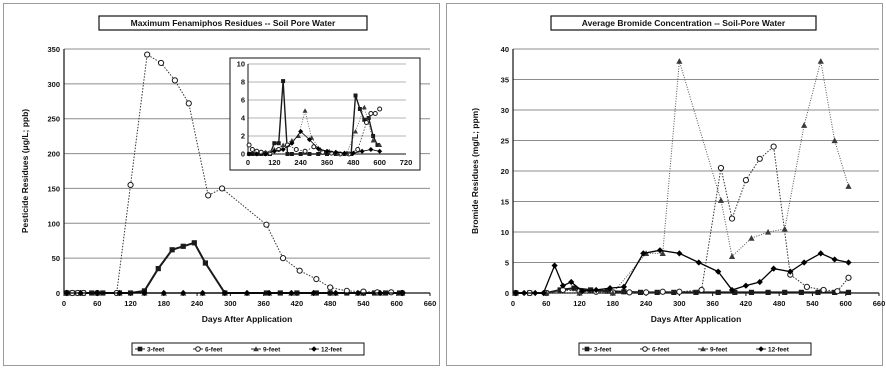 The image size is (886, 369). Describe the element at coordinates (314, 142) in the screenshot. I see `inset-series-line-12-feet` at that location.